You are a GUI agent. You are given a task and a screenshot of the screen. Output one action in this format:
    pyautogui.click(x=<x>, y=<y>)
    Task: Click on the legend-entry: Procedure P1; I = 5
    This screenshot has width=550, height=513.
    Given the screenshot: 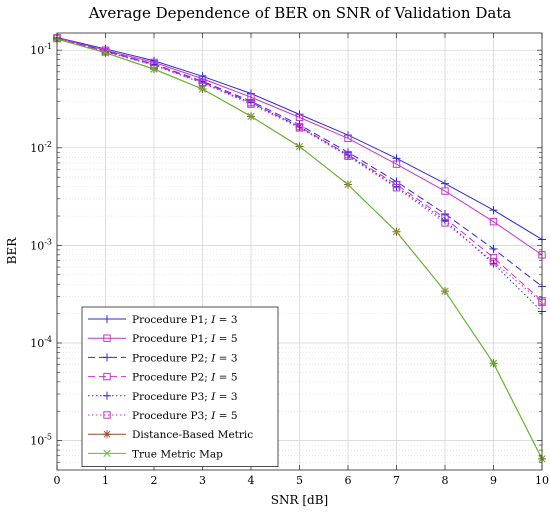 What is the action you would take?
    pyautogui.click(x=163, y=339)
    